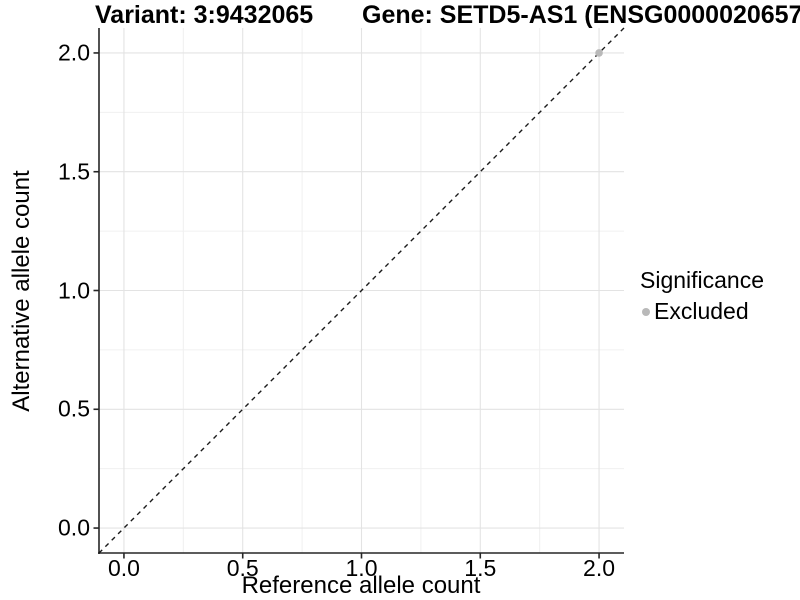 The image size is (800, 600). I want to click on plot-title-gene: Gene: SETD5-AS1 (ENSG00000206573), so click(581, 15).